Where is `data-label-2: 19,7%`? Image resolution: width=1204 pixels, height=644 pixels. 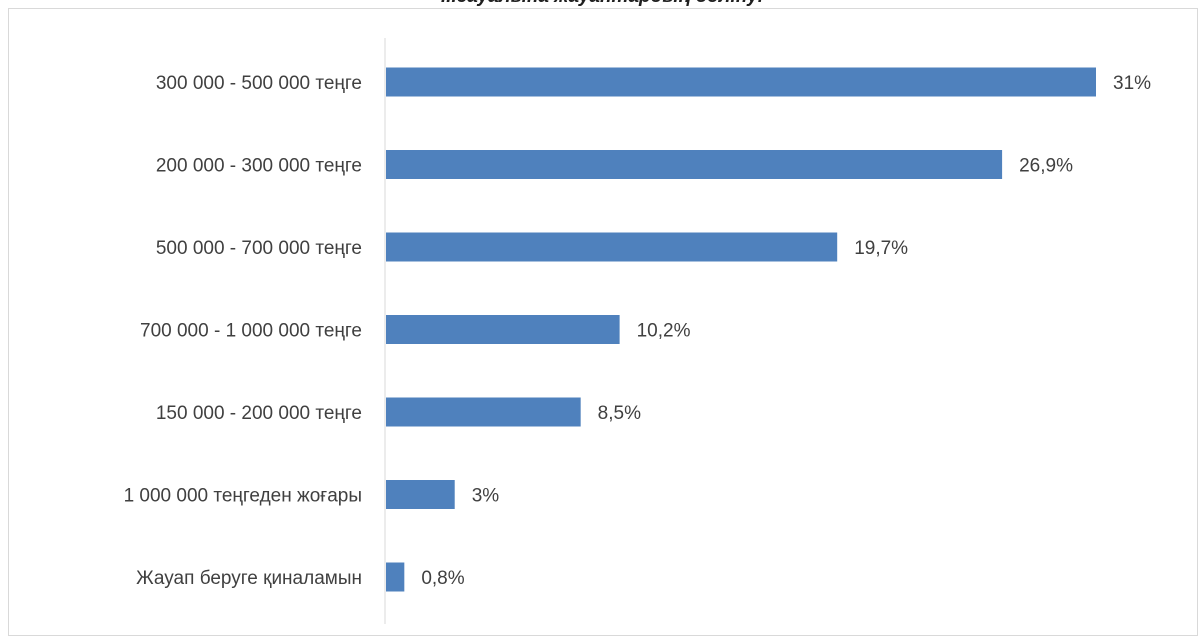 data-label-2: 19,7% is located at coordinates (881, 248).